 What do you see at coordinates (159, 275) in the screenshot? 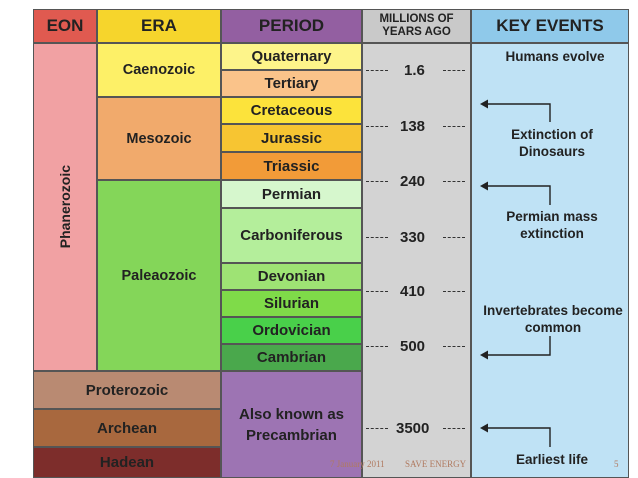
I see `era-paleaozoic: Paleaozoic` at bounding box center [159, 275].